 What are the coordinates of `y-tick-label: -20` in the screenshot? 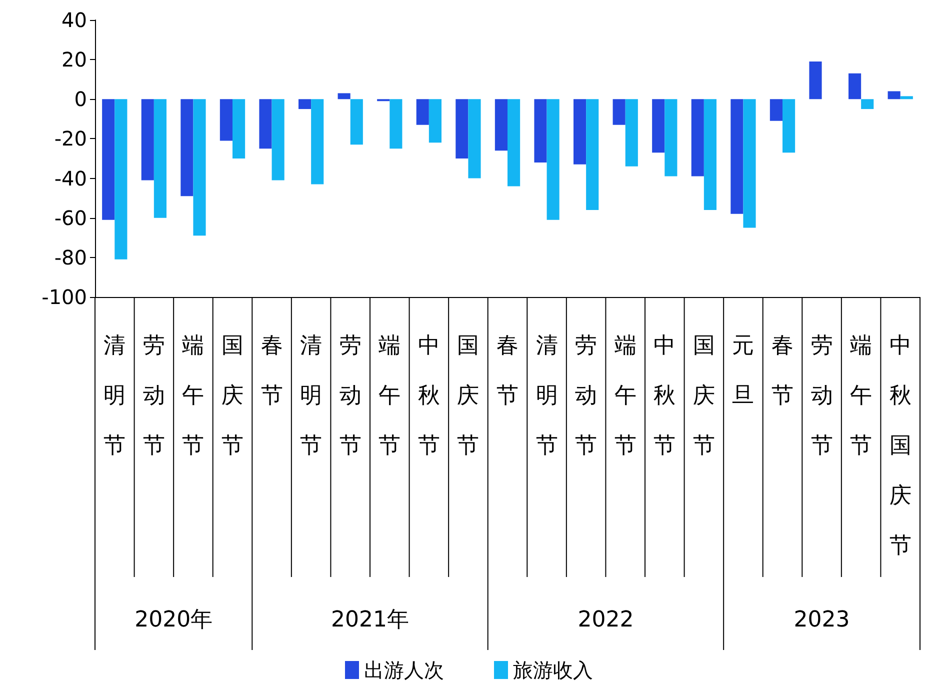 It's located at (70, 138).